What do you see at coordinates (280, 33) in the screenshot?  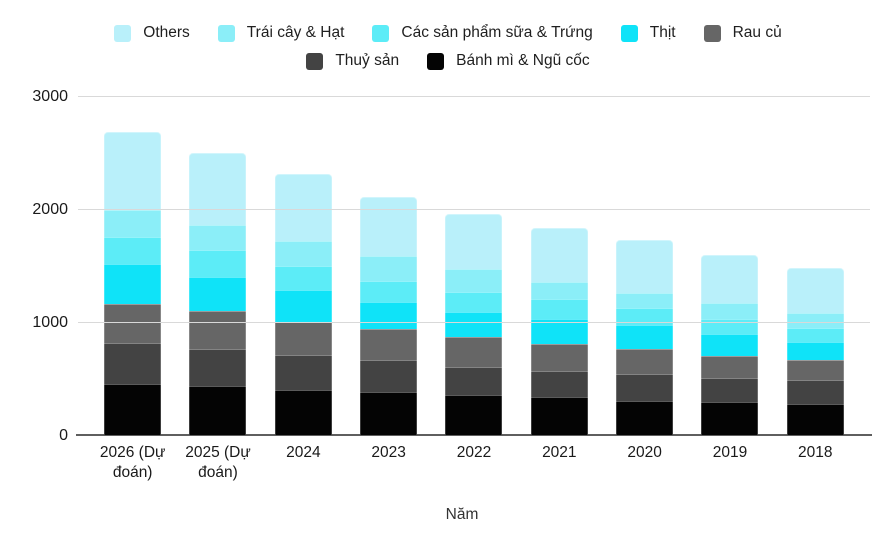 I see `legend-item: Trái cây & Hạt` at bounding box center [280, 33].